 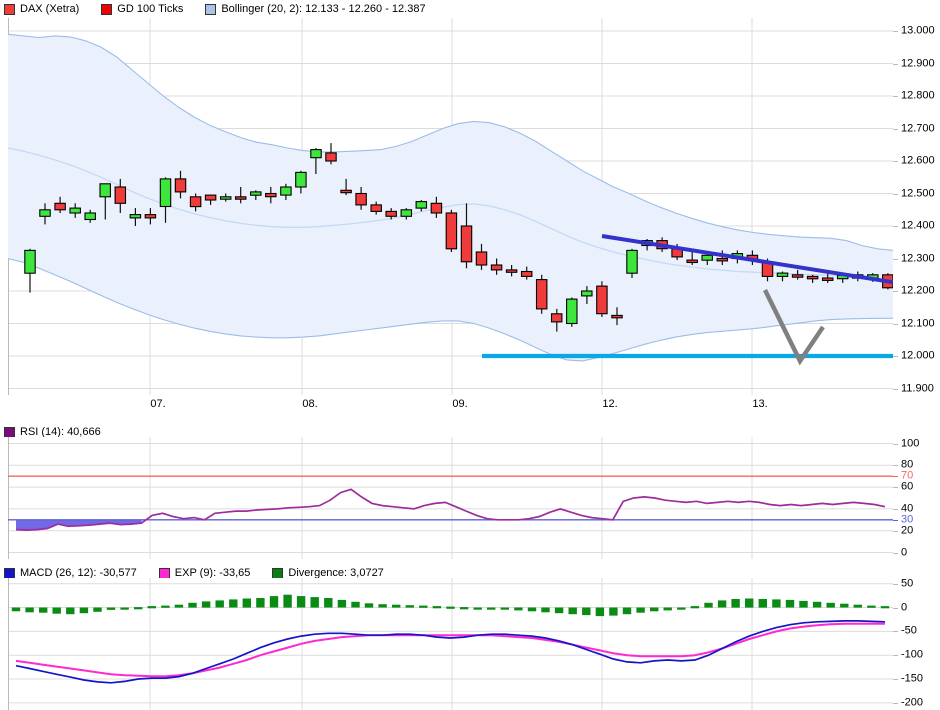 What do you see at coordinates (907, 508) in the screenshot?
I see `rsi-axis-label: 40` at bounding box center [907, 508].